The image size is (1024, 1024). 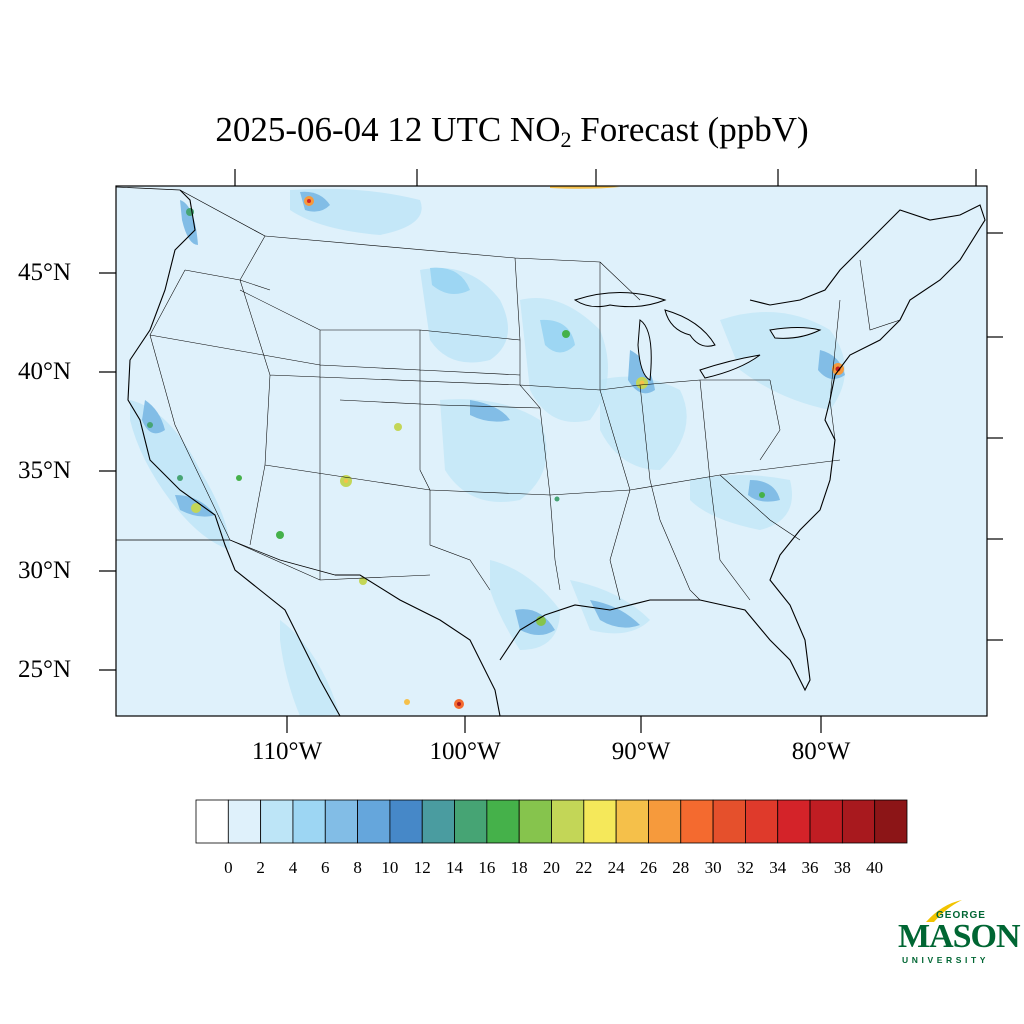 I want to click on lon-label-90: 90°W, so click(x=641, y=751).